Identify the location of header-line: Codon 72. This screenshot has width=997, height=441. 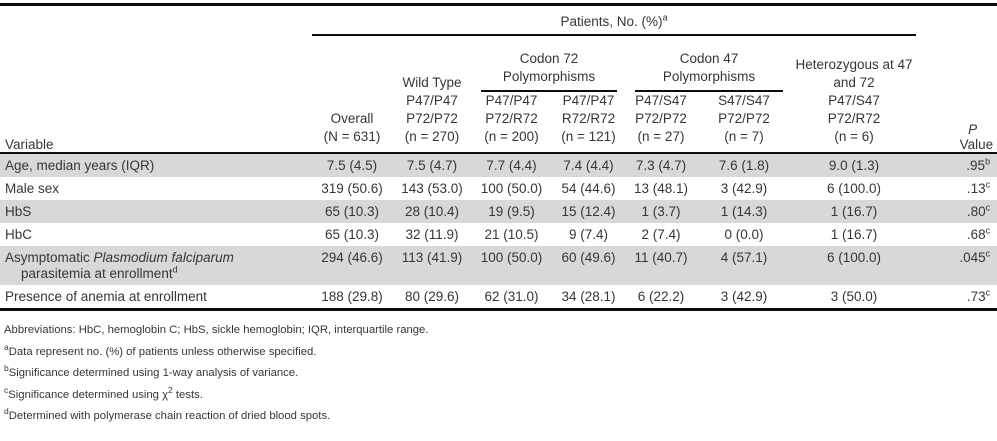
(549, 58).